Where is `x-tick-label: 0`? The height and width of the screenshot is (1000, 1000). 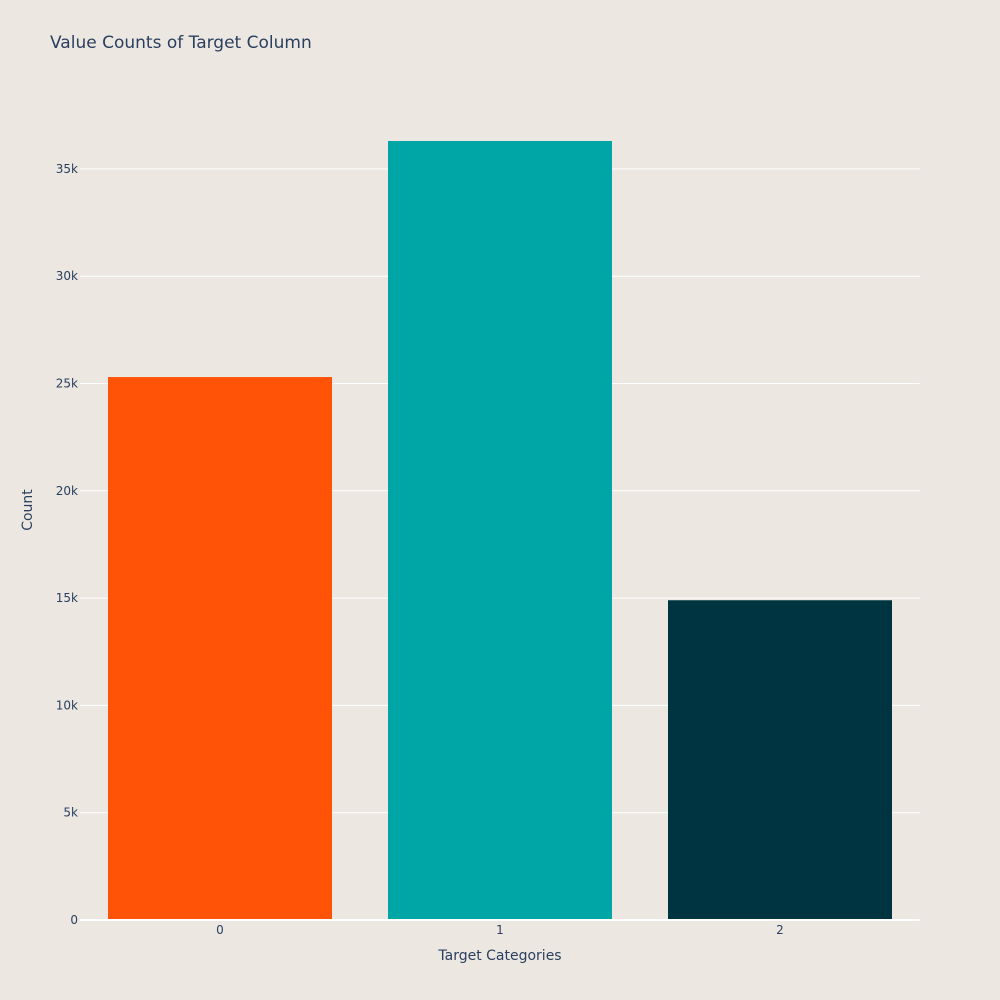 x-tick-label: 0 is located at coordinates (220, 930).